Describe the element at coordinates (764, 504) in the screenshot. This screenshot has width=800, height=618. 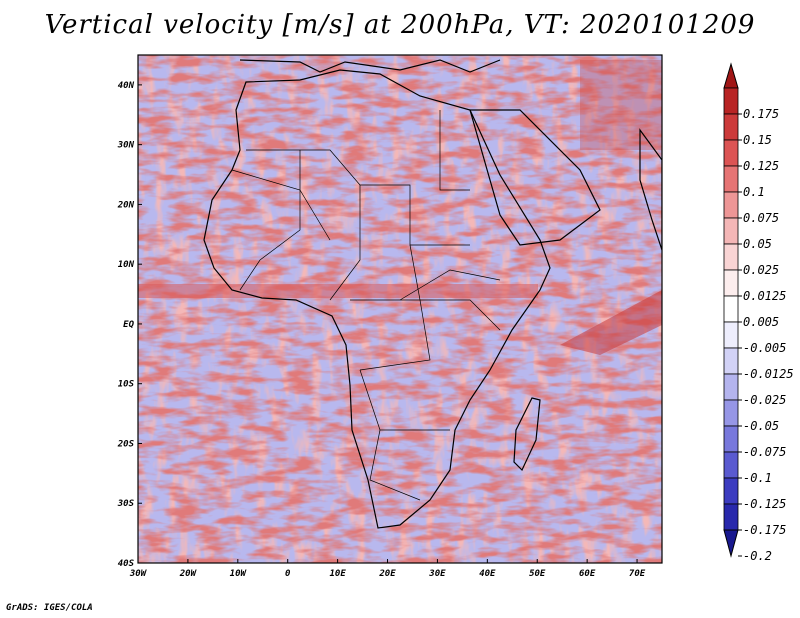
I see `colorbar-label: -0.125` at that location.